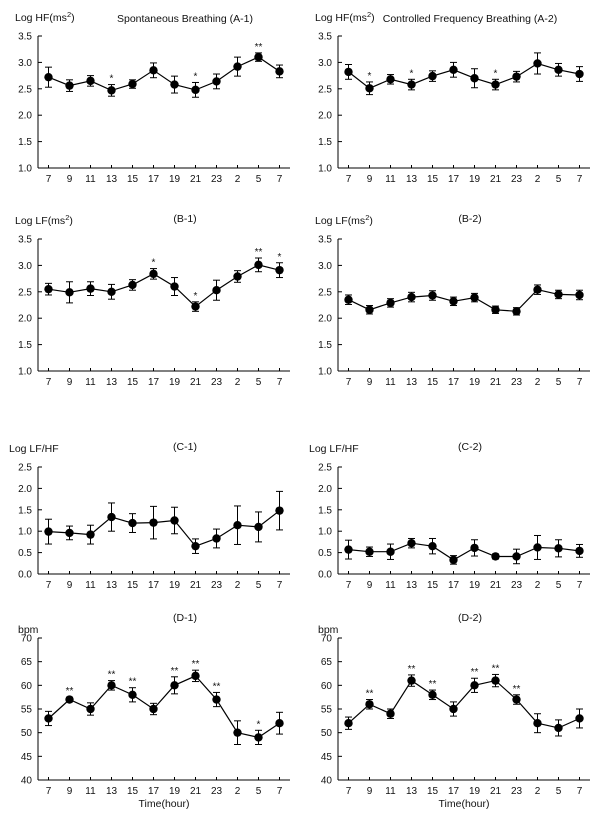  What do you see at coordinates (464, 804) in the screenshot?
I see `x-axis-label: Time(hour)` at bounding box center [464, 804].